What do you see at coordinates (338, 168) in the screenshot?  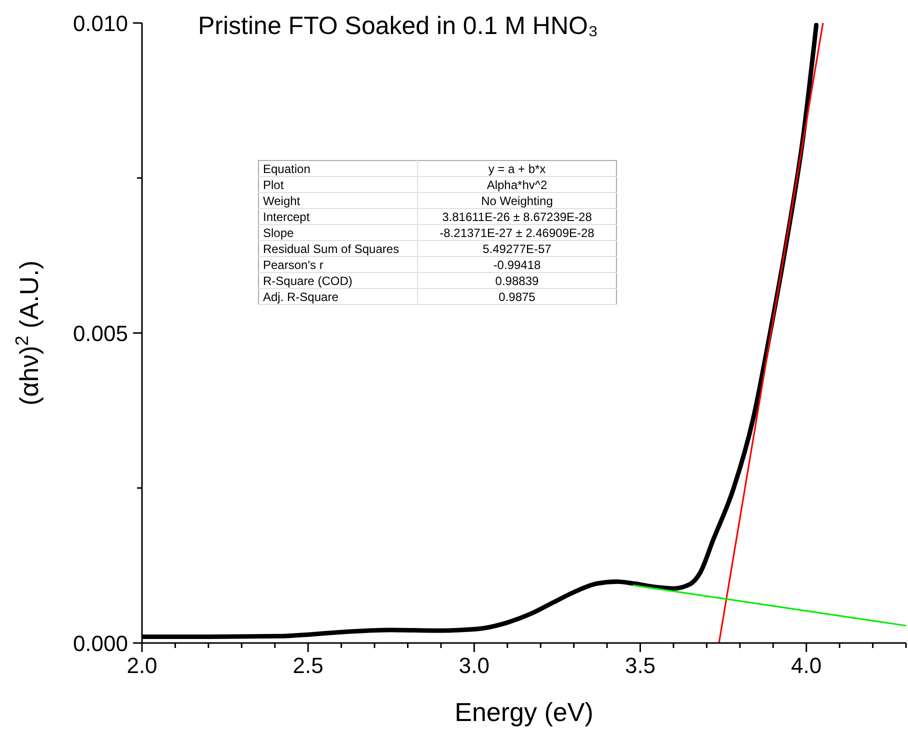 I see `annotation: Equation` at bounding box center [338, 168].